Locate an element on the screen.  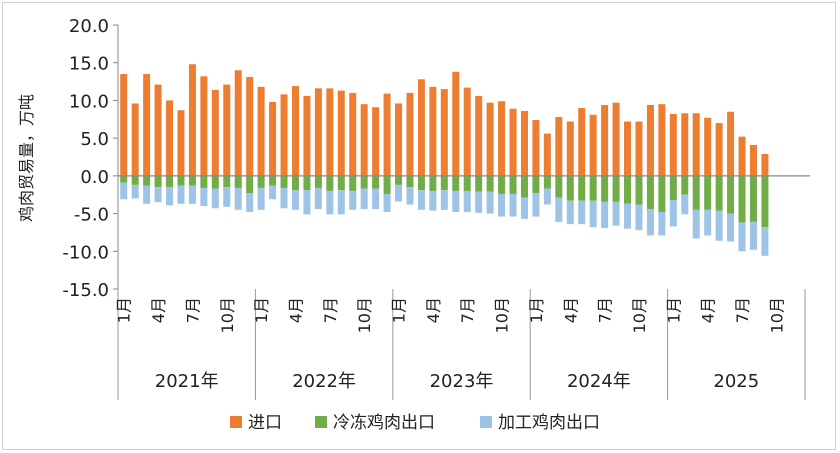
year-label: 2023年 is located at coordinates (462, 381).